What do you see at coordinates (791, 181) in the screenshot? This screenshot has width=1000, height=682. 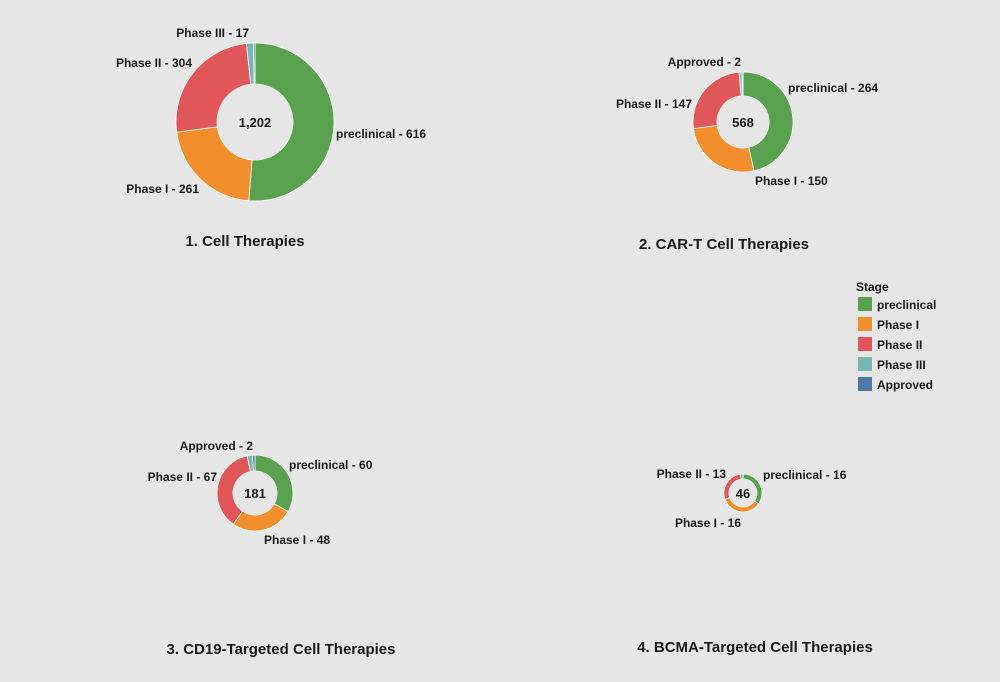 I see `slice-label-phase-1: Phase I - 150` at bounding box center [791, 181].